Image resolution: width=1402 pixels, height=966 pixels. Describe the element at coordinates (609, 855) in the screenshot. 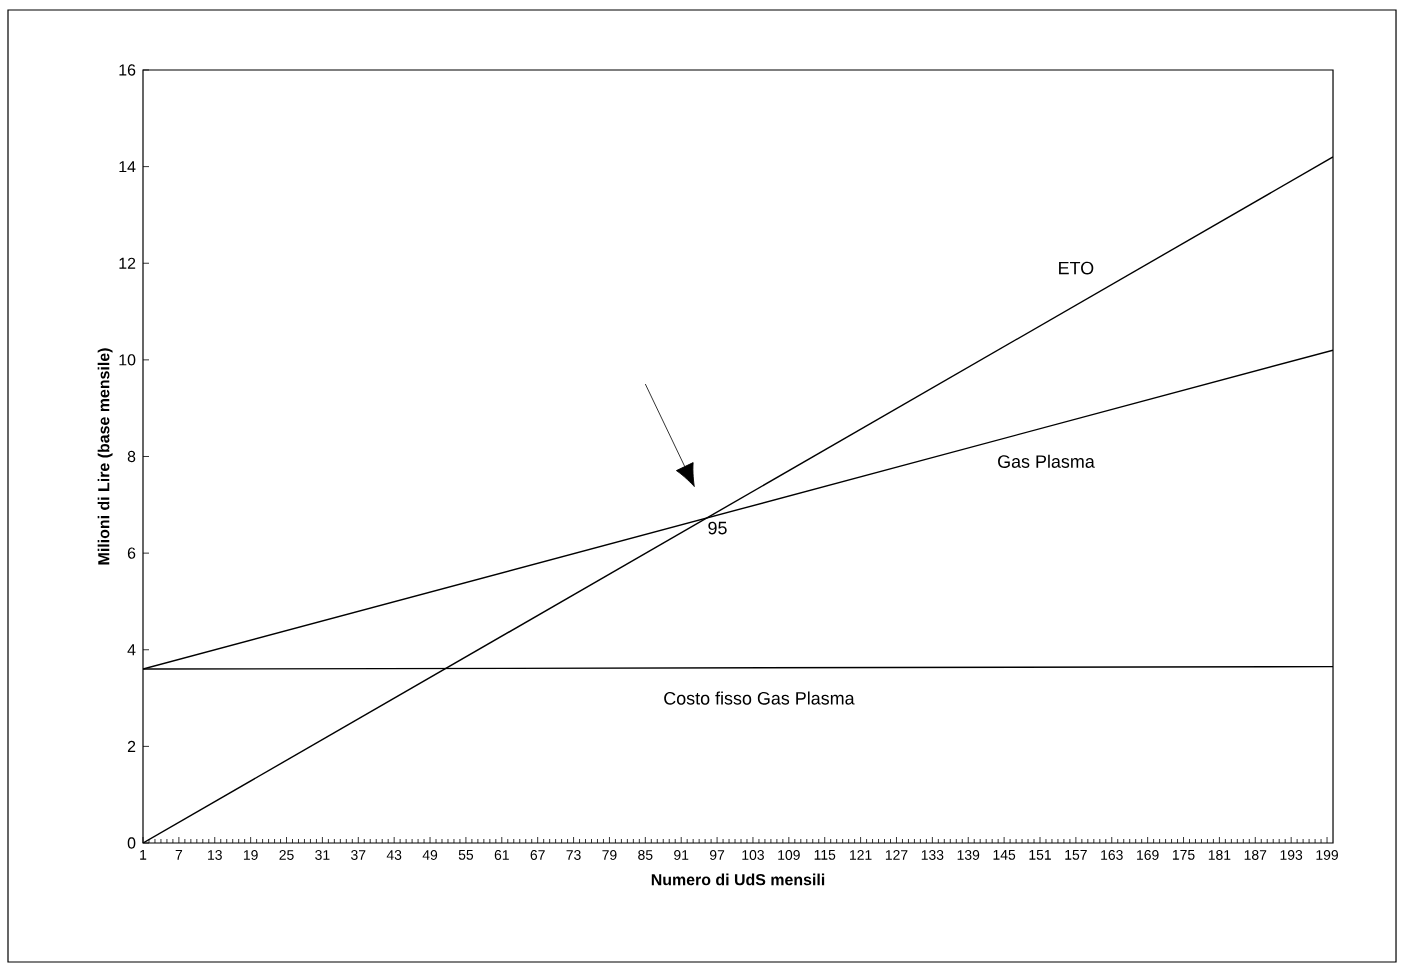

I see `x-tick-label: 79` at that location.